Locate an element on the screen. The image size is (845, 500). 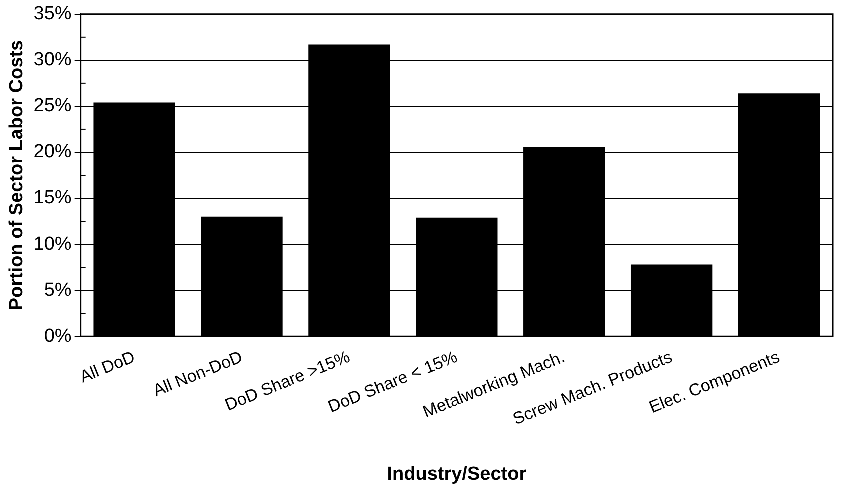
x-tick-label: All DoD is located at coordinates (107, 367).